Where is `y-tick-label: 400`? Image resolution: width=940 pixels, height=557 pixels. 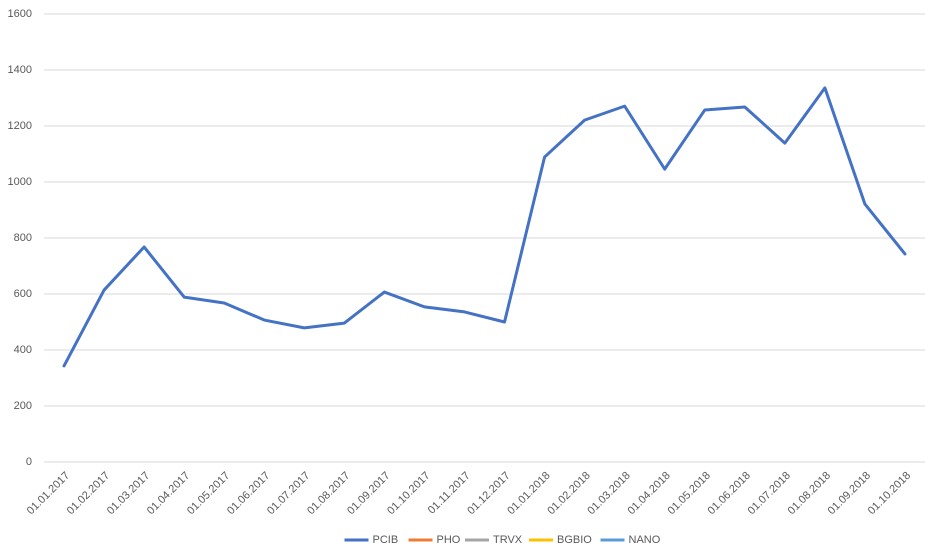
y-tick-label: 400 is located at coordinates (23, 350).